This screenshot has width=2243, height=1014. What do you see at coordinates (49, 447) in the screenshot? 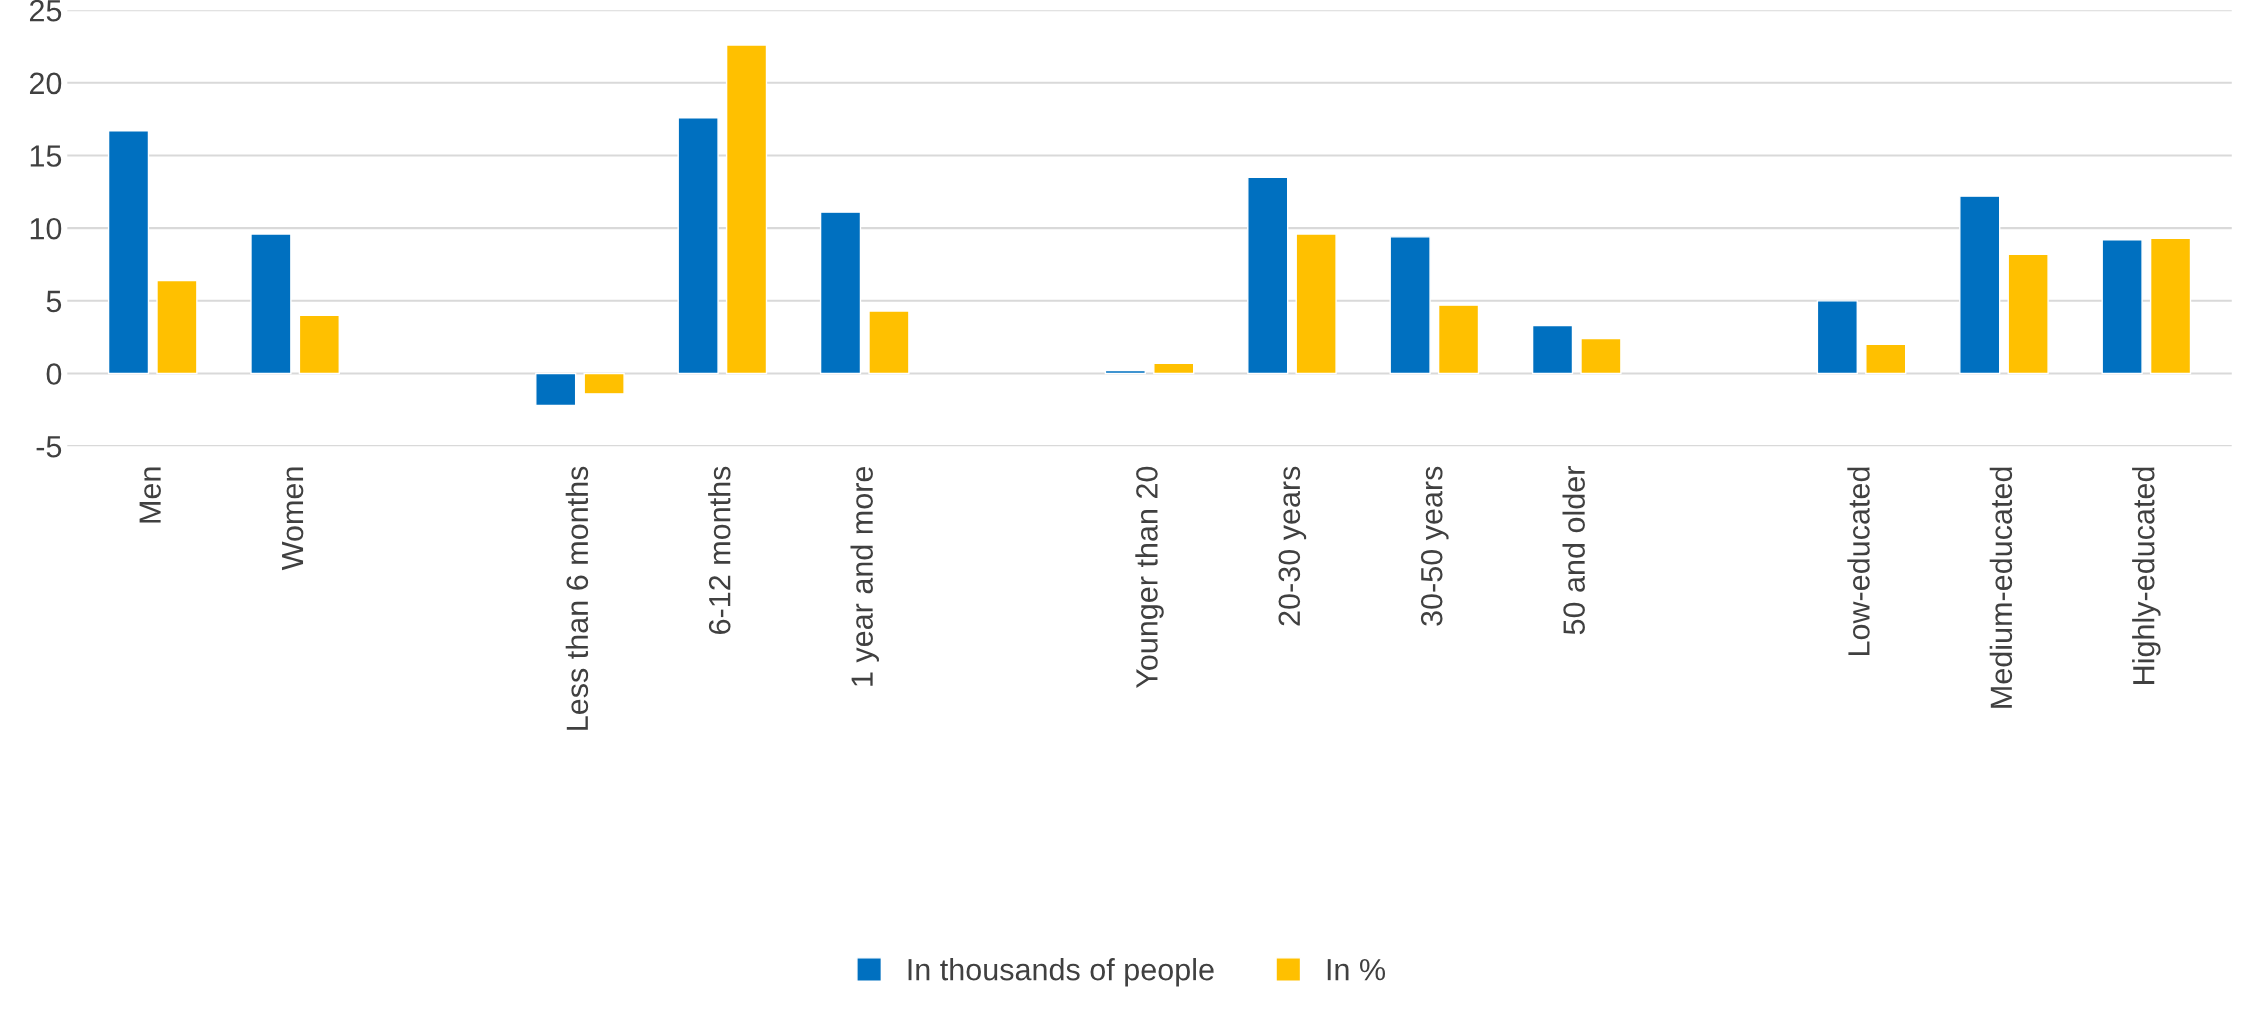
I see `y-tick-label: -5` at bounding box center [49, 447].